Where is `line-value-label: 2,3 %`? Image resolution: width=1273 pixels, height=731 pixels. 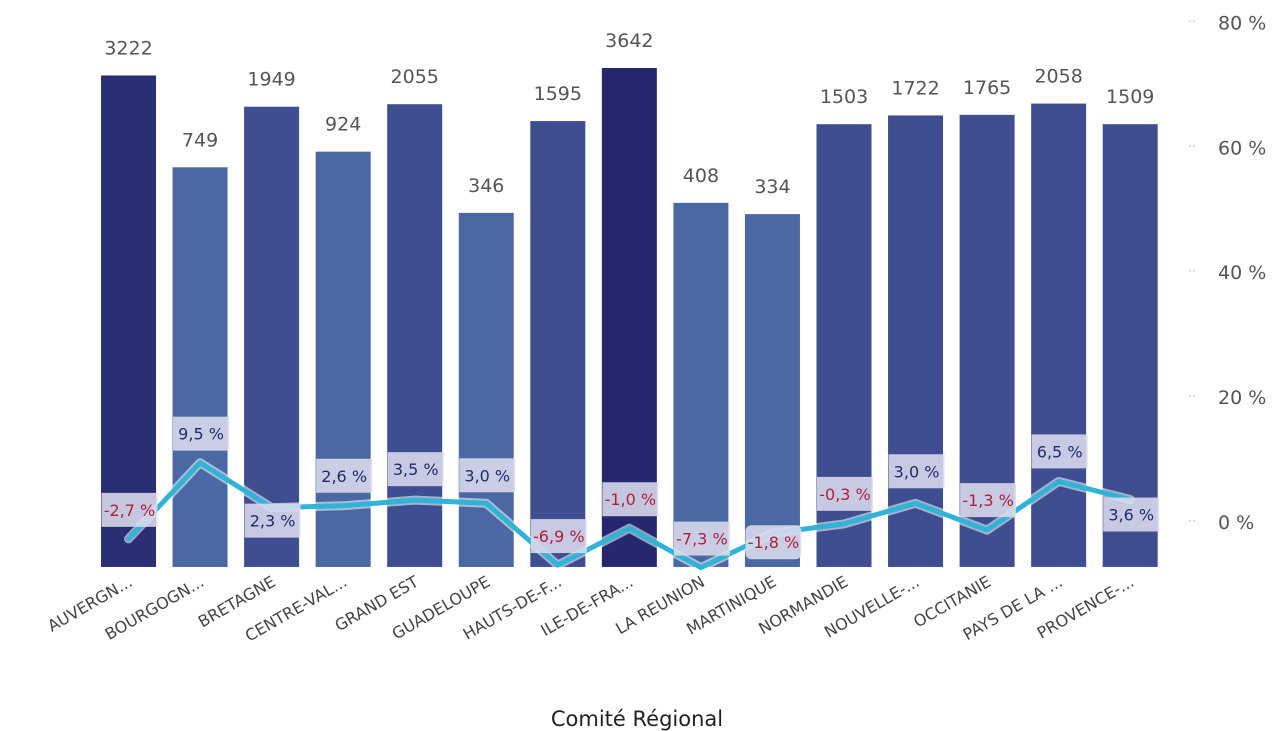
line-value-label: 2,3 % is located at coordinates (273, 521).